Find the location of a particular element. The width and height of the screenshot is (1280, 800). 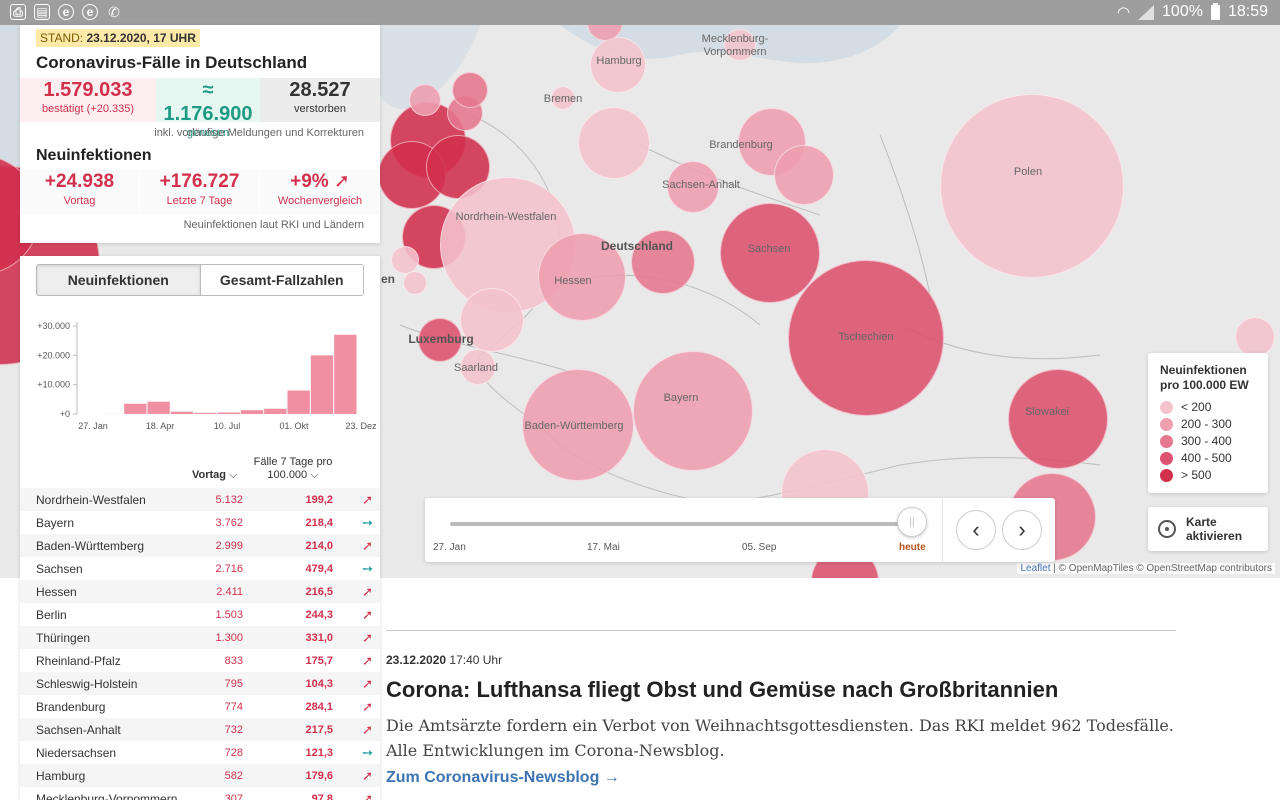

legend-label: 200 - 300 is located at coordinates (1206, 424).